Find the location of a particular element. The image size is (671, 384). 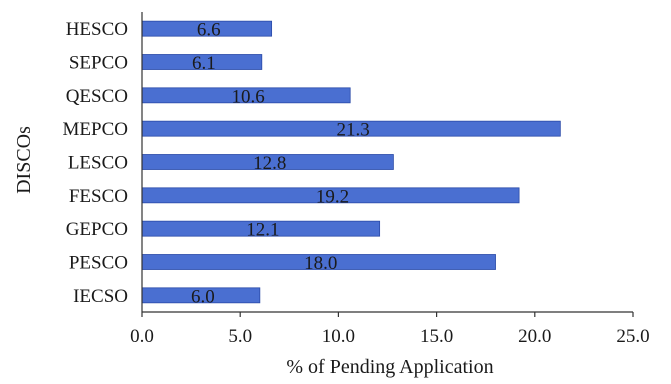

category-label-fesco: FESCO is located at coordinates (98, 196).